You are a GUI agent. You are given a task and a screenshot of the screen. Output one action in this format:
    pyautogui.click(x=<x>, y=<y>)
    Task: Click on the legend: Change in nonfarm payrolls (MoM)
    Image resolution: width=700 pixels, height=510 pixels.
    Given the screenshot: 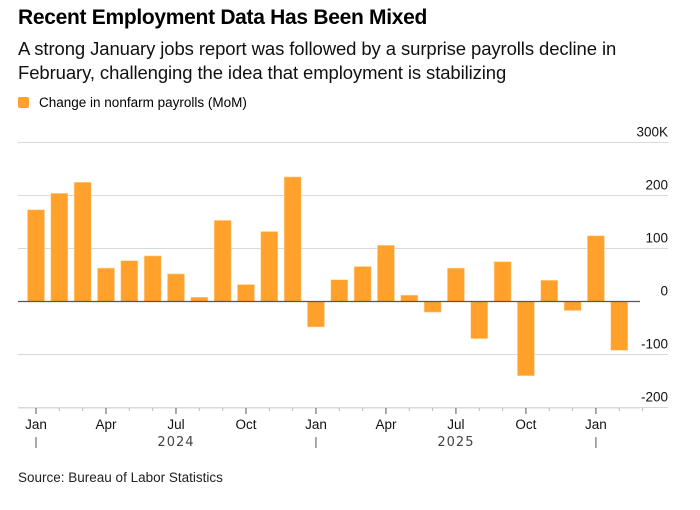 What is the action you would take?
    pyautogui.click(x=132, y=102)
    